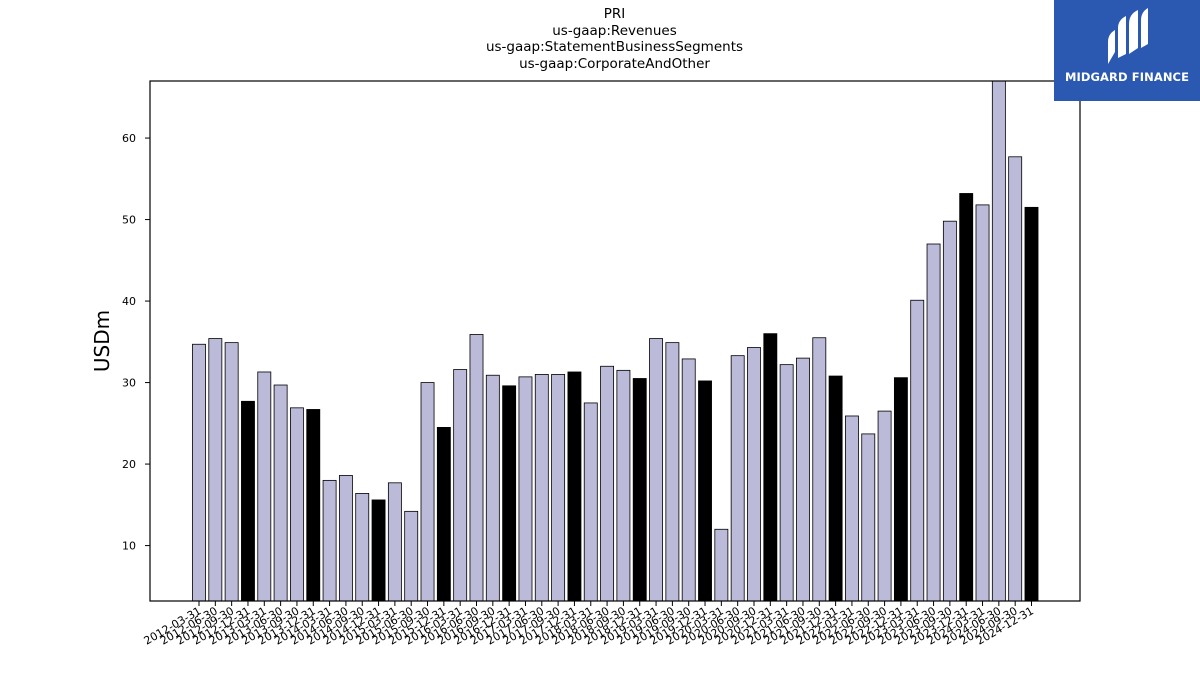 This screenshot has height=675, width=1200. What do you see at coordinates (614, 47) in the screenshot?
I see `chart-title-line-3: us-gaap:StatementBusinessSegments` at bounding box center [614, 47].